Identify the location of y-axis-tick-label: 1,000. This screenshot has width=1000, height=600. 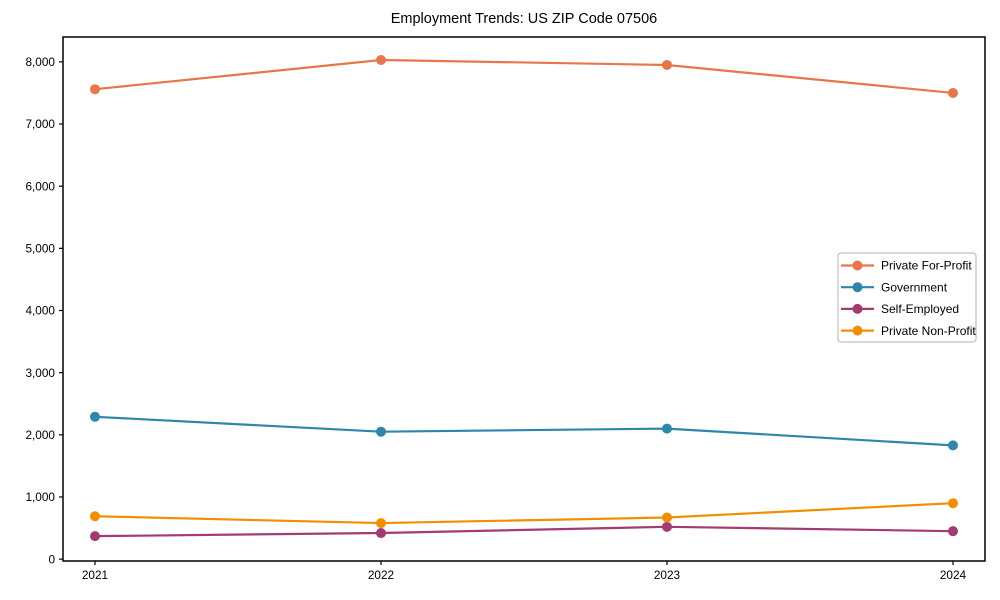
(40, 497).